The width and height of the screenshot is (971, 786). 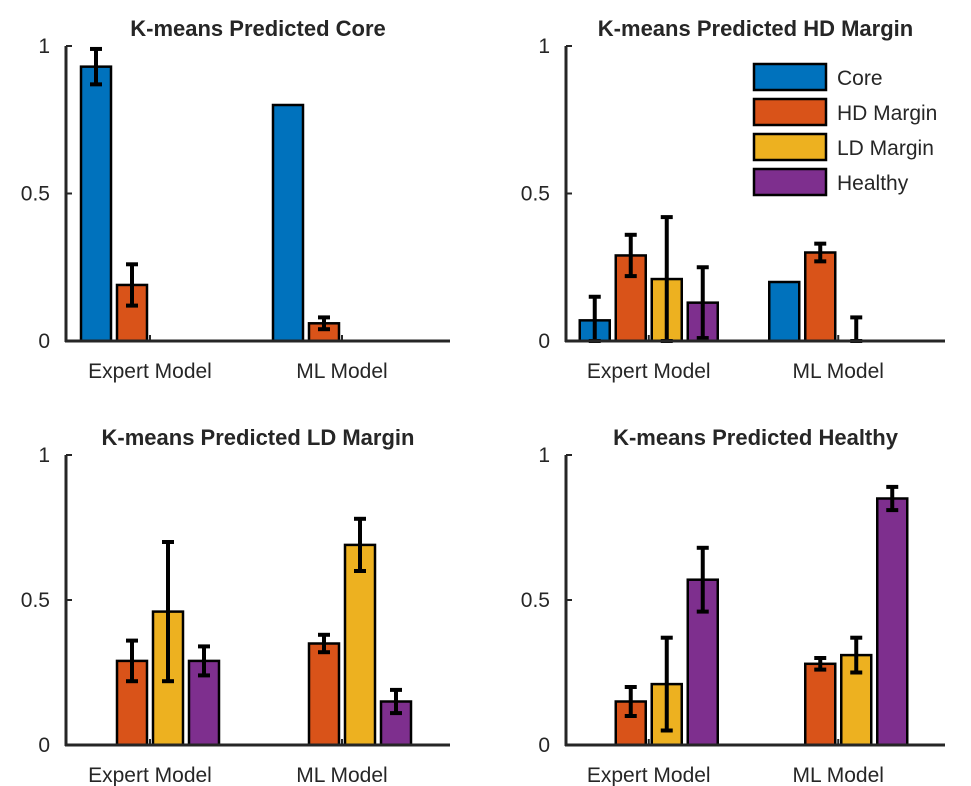 I want to click on chart-title: K-means Predicted LD Margin, so click(x=258, y=437).